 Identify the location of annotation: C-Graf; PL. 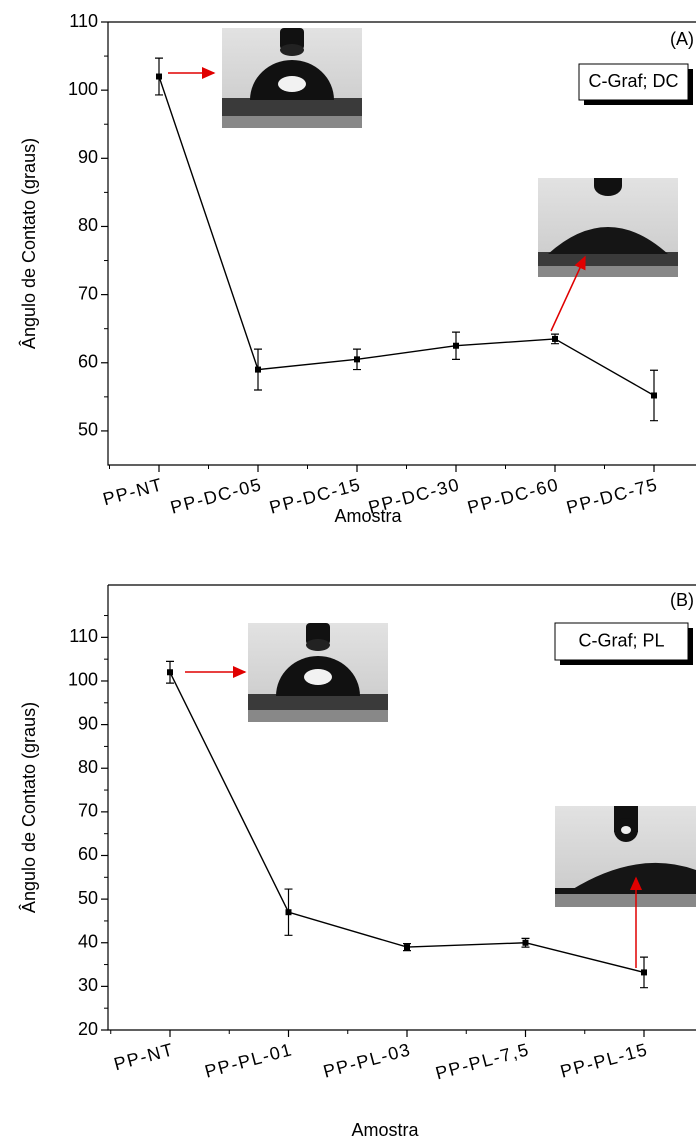
(621, 640).